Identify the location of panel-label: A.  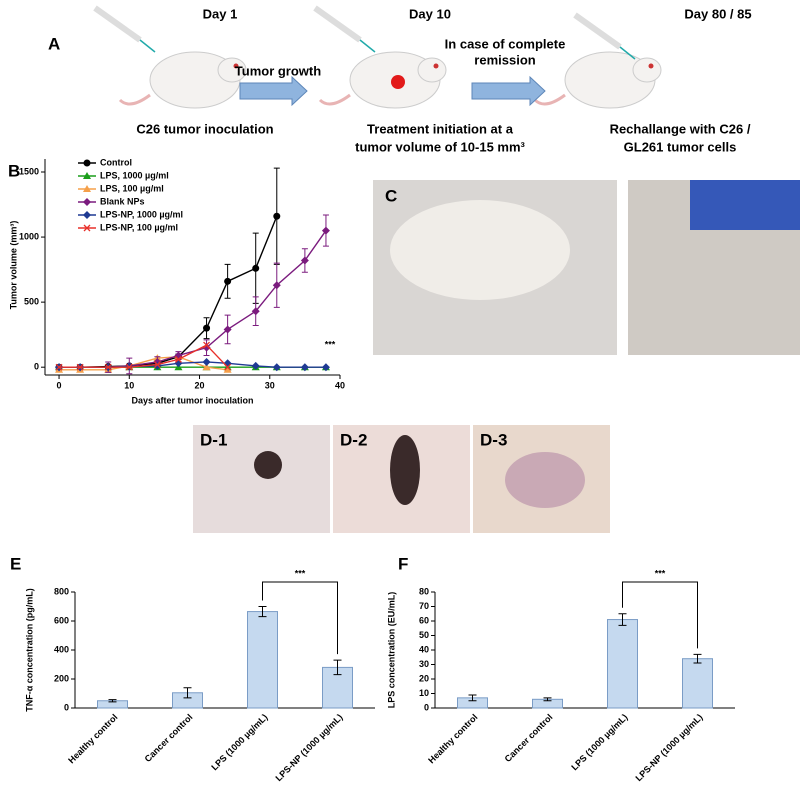
(54, 43).